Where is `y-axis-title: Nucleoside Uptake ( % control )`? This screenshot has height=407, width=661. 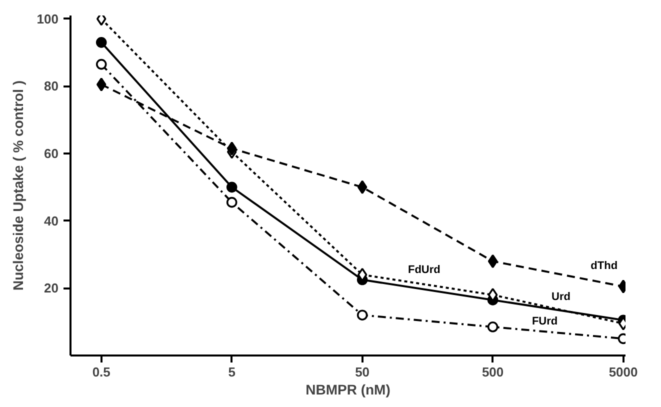
y-axis-title: Nucleoside Uptake ( % control ) is located at coordinates (18, 185).